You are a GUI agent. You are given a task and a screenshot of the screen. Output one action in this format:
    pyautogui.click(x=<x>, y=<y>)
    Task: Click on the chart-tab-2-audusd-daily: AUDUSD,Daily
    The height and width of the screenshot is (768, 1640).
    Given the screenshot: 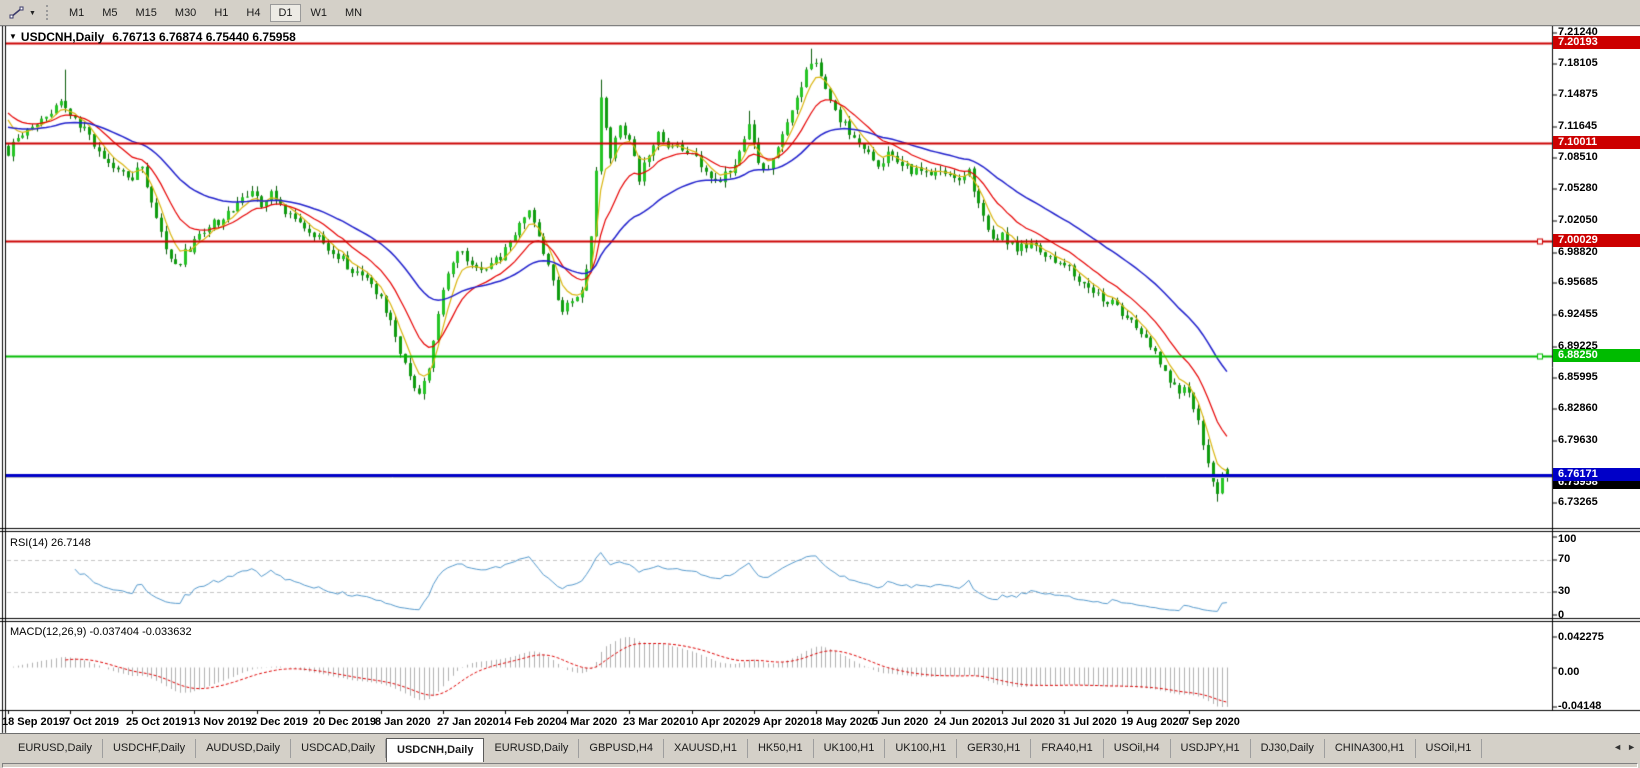 What is the action you would take?
    pyautogui.click(x=244, y=748)
    